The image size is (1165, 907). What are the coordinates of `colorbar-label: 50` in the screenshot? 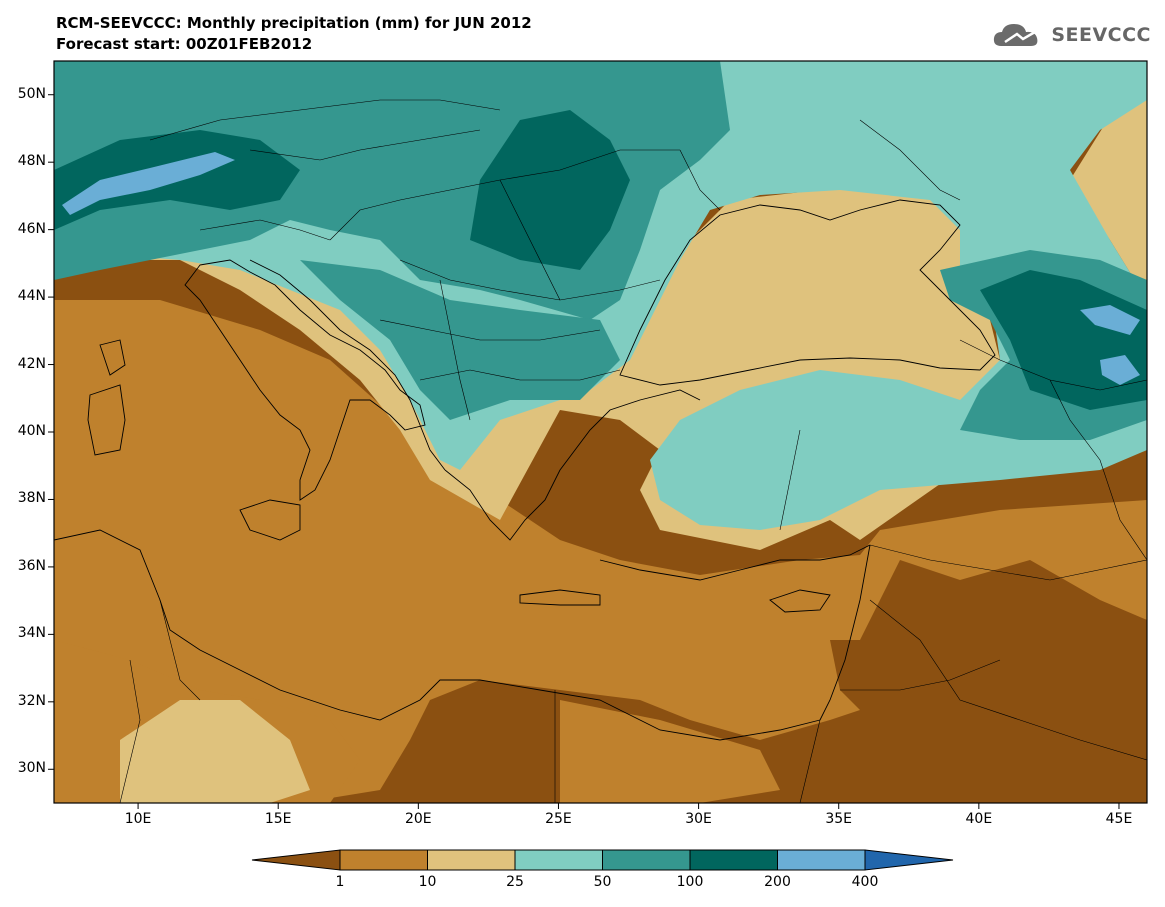 It's located at (602, 882).